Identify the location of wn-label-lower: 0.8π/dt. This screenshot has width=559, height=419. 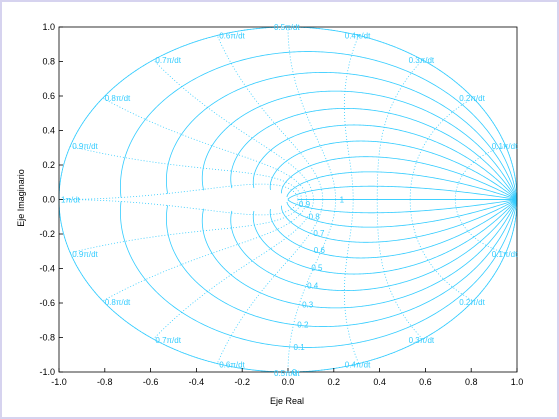
(118, 302).